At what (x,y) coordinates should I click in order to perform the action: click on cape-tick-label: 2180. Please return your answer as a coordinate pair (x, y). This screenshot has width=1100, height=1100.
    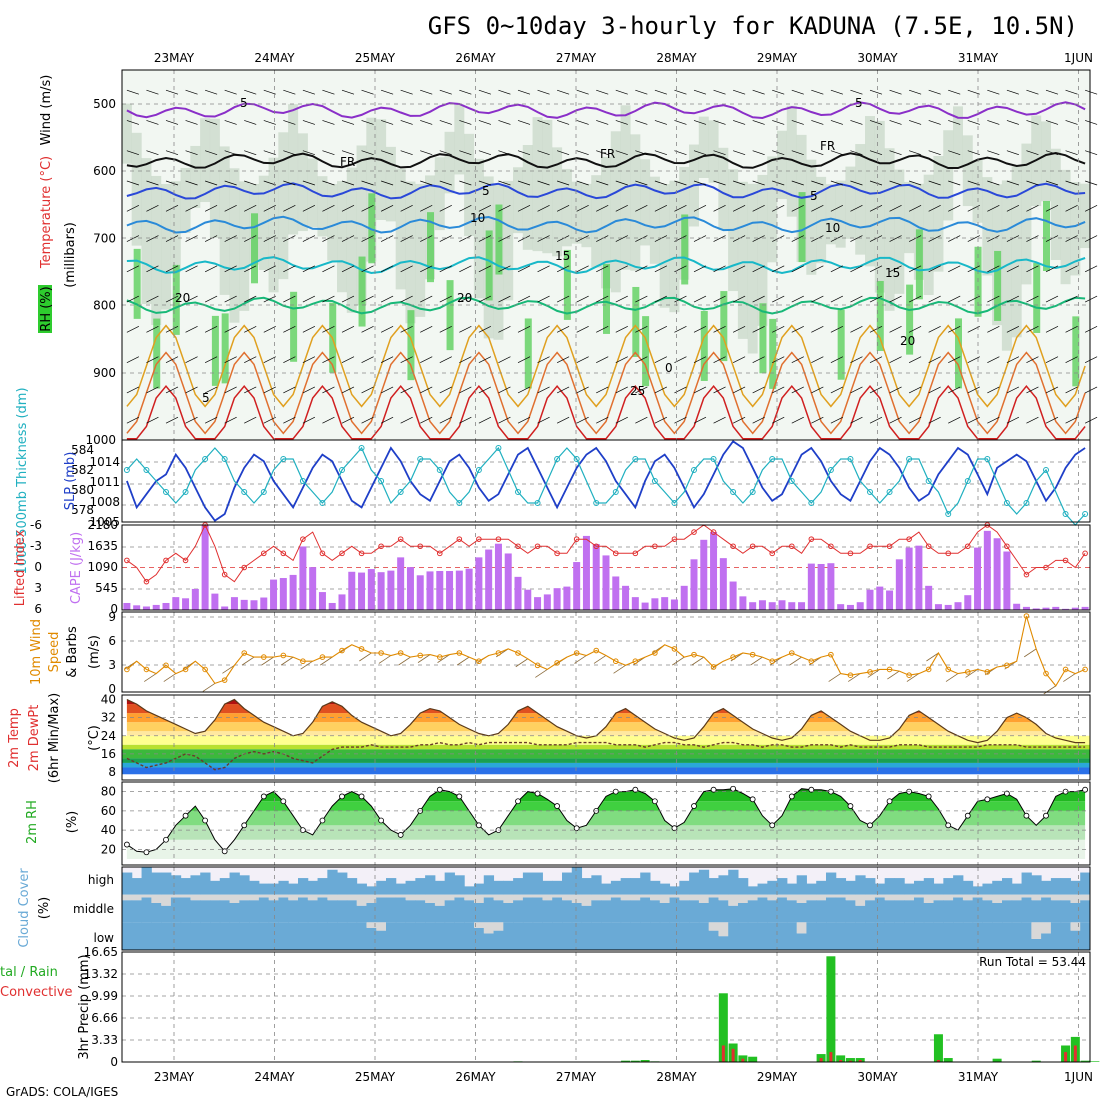
    Looking at the image, I should click on (102, 525).